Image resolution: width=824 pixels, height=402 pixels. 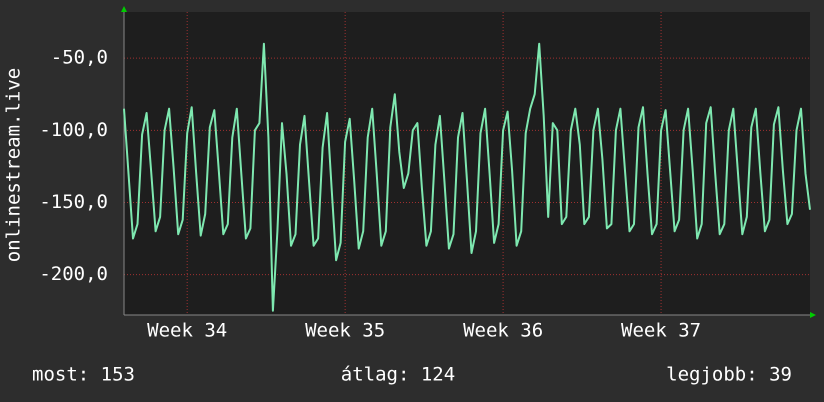 What do you see at coordinates (503, 331) in the screenshot?
I see `x-tick-label: Week 36` at bounding box center [503, 331].